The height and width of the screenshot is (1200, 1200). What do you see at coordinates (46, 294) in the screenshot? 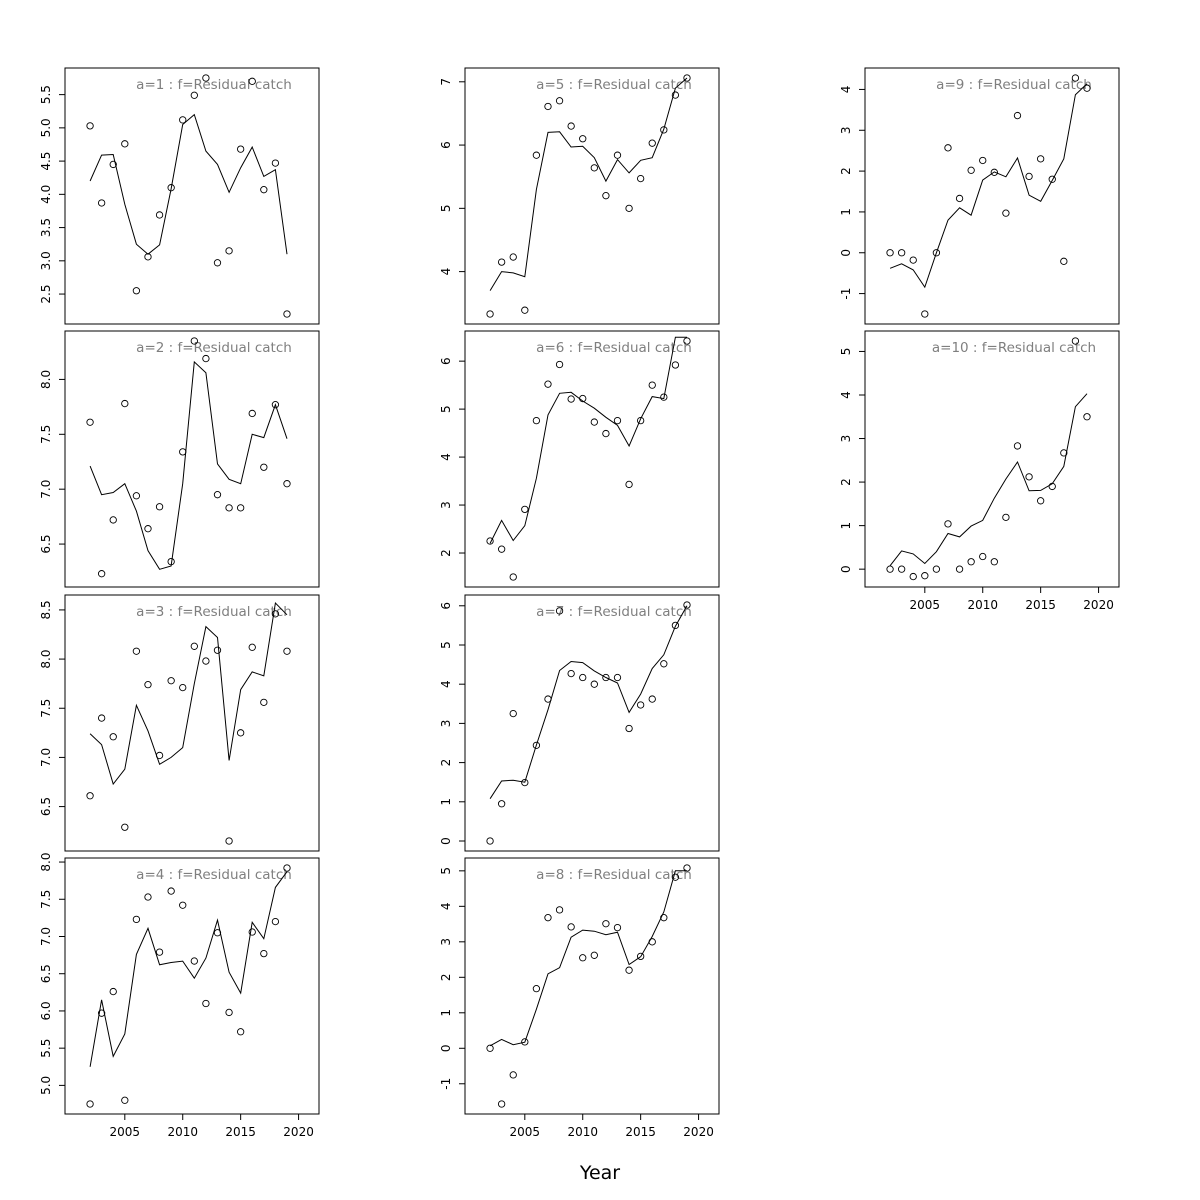
I see `y-tick-label: 2.5` at bounding box center [46, 294].